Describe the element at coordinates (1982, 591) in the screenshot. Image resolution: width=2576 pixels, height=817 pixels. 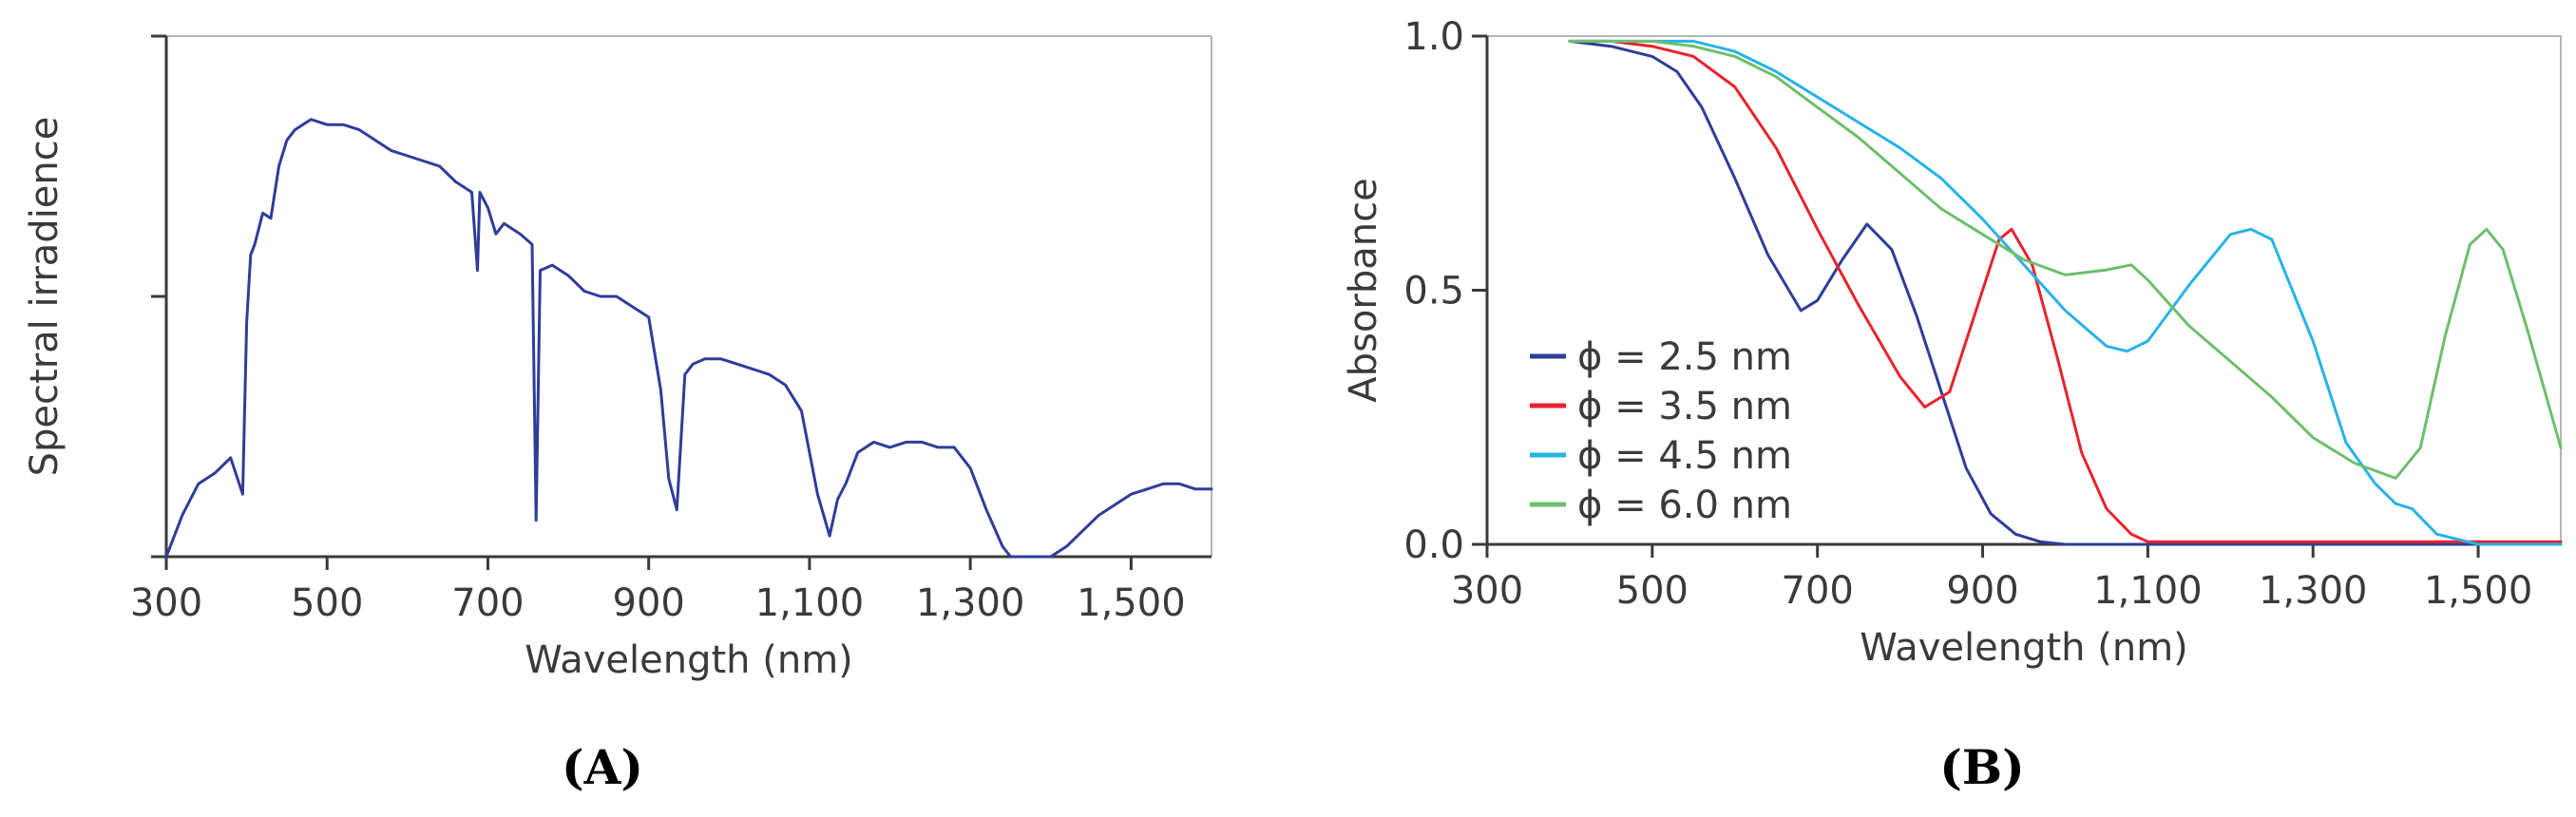
I see `pb-x-tick-label: 900` at that location.